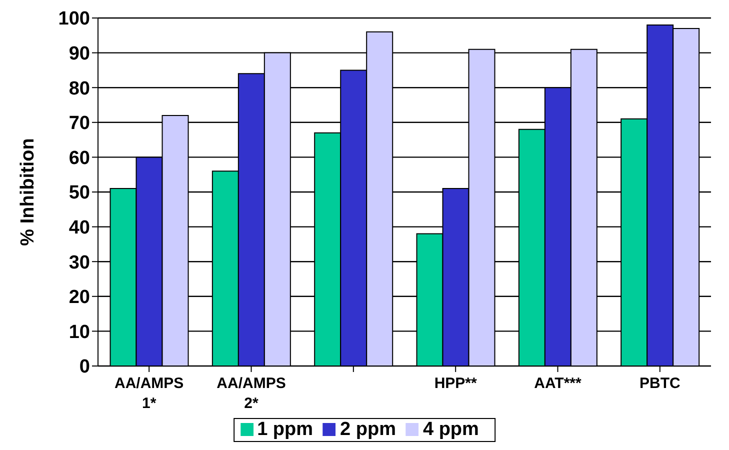  I want to click on x-tick-label: AAT***, so click(558, 383).